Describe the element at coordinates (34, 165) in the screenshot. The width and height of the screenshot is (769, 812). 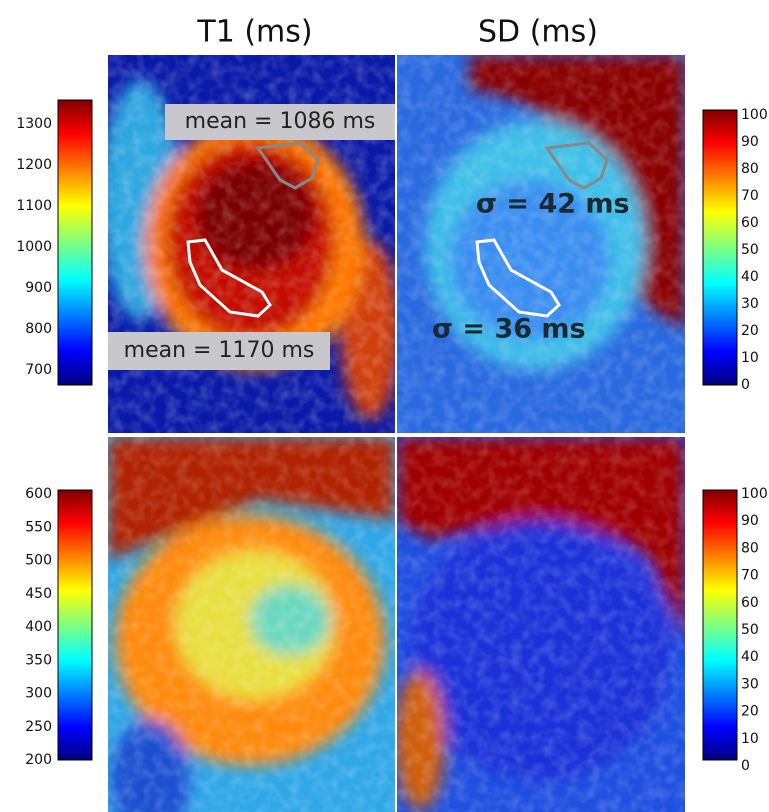
I see `colorbar-tick-label: 1200` at that location.